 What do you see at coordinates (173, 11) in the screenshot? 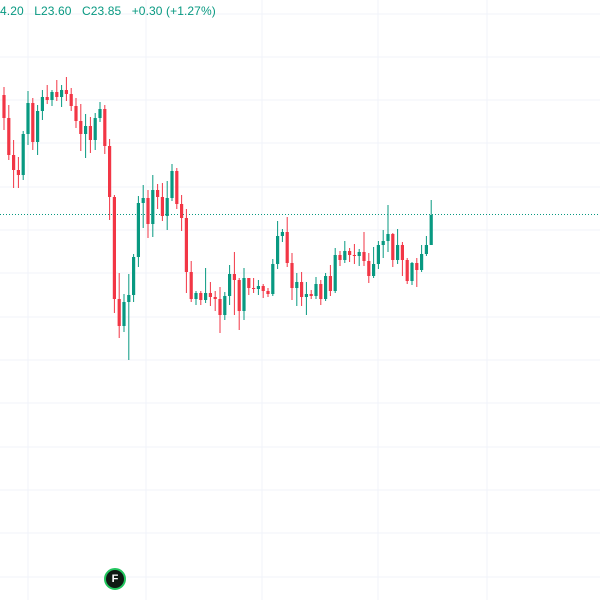
I see `legend-change: +0.30 (+1.27%)` at bounding box center [173, 11].